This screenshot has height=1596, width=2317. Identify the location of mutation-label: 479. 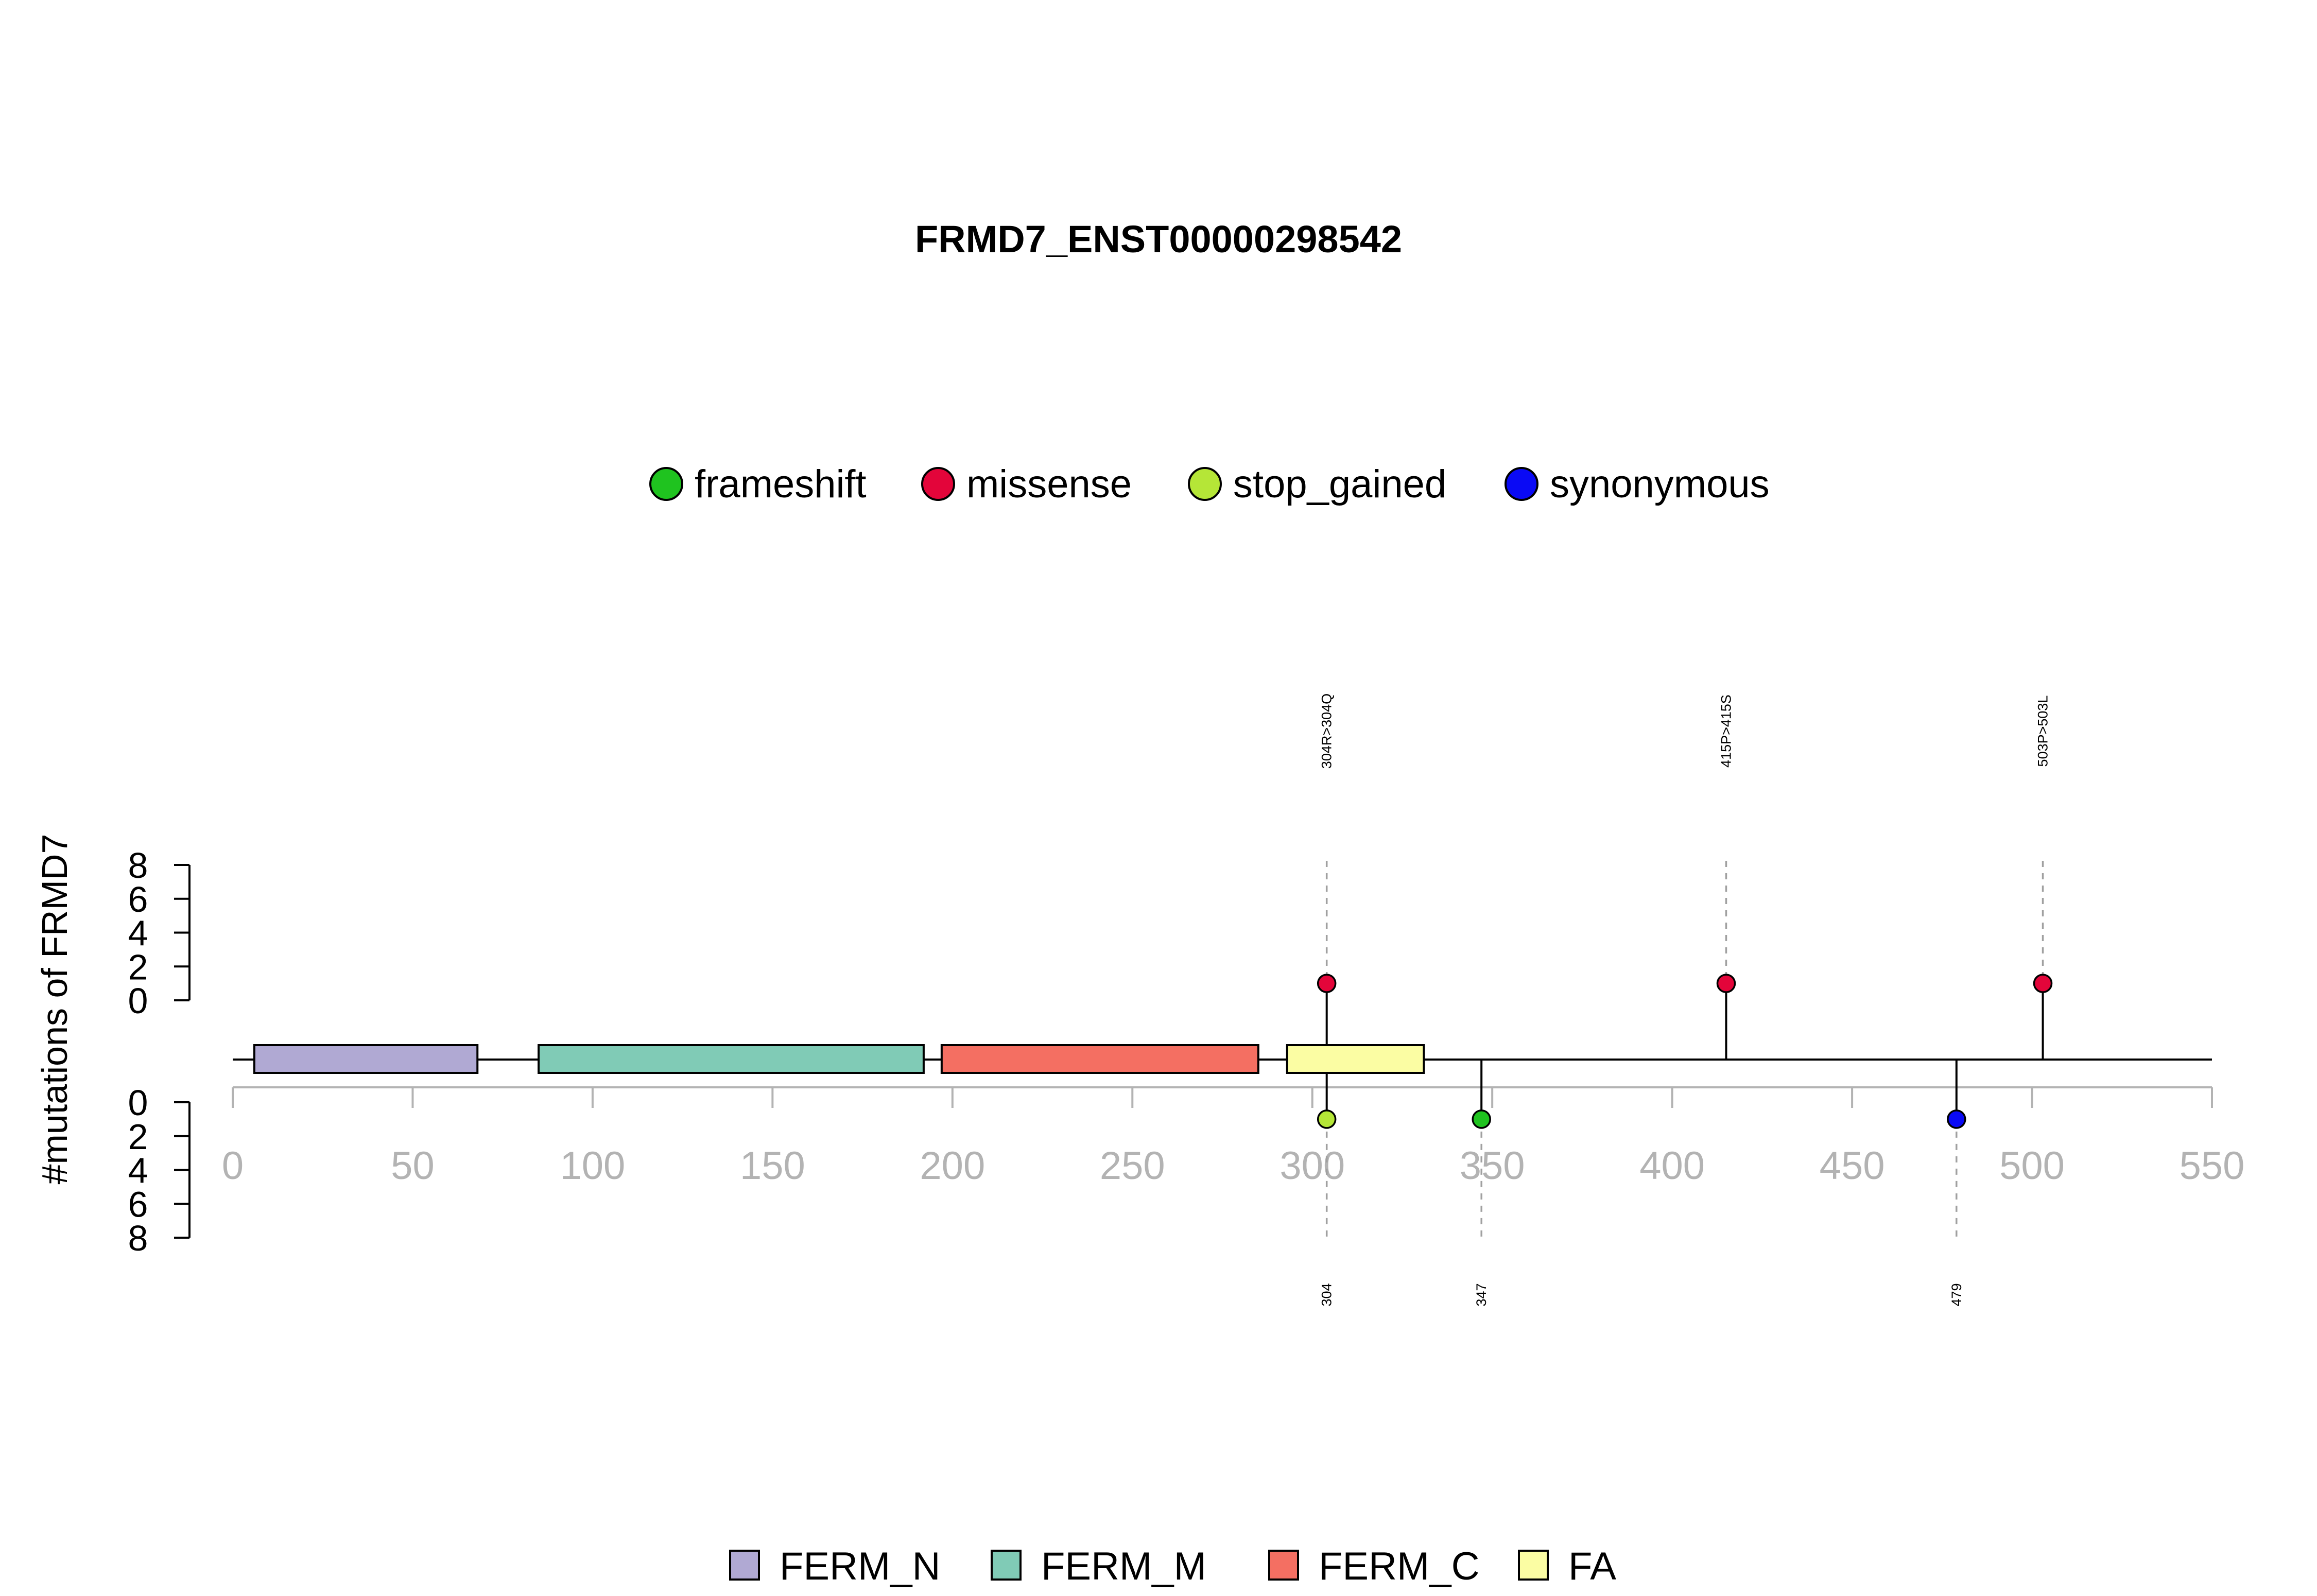
(1956, 1294).